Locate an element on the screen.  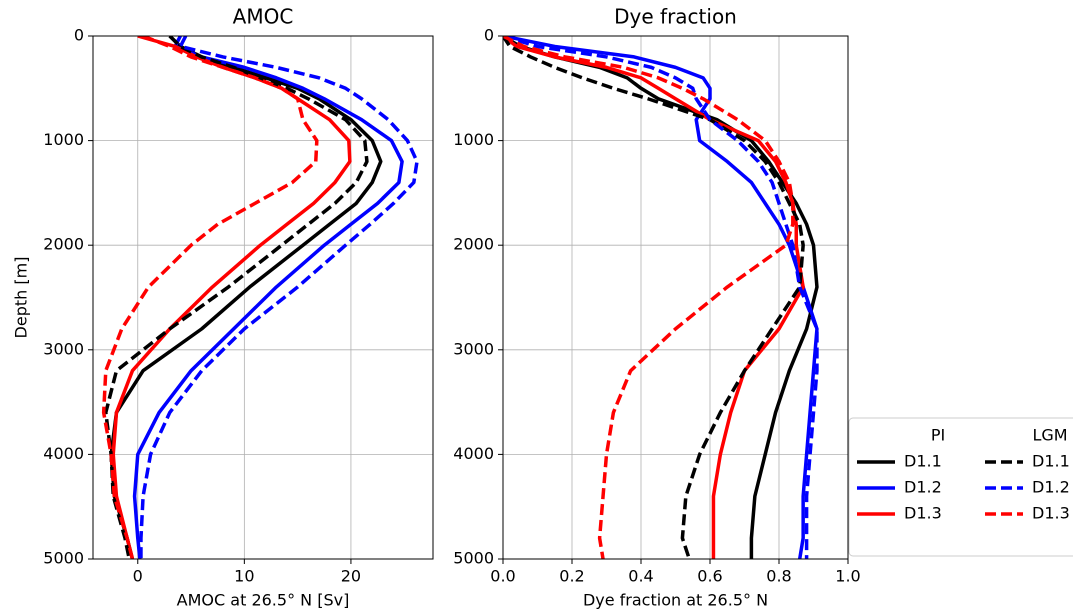
chart-title: AMOC is located at coordinates (263, 17).